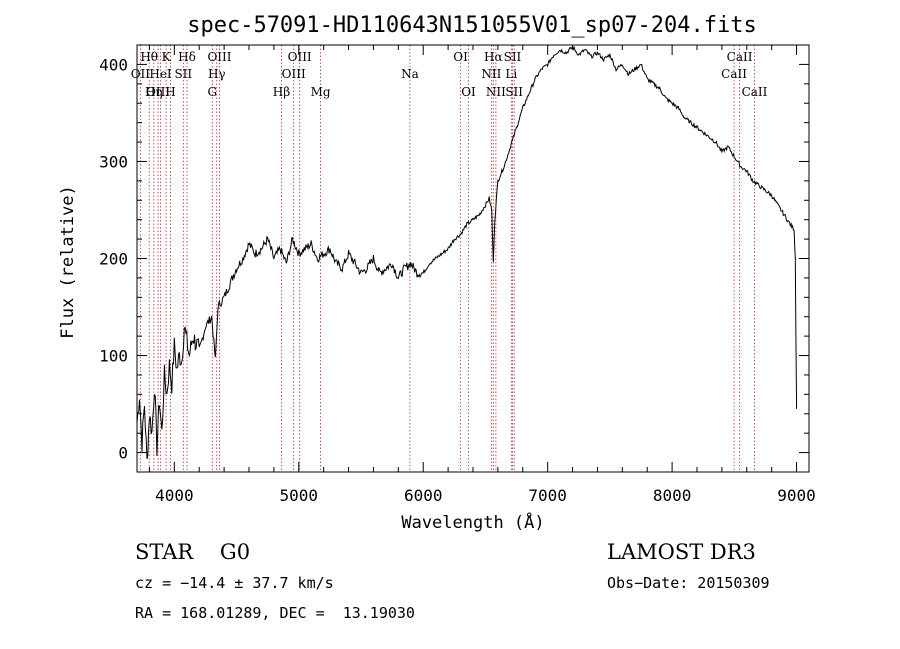 The height and width of the screenshot is (649, 900). Describe the element at coordinates (547, 495) in the screenshot. I see `x-tick-label: 7000` at that location.